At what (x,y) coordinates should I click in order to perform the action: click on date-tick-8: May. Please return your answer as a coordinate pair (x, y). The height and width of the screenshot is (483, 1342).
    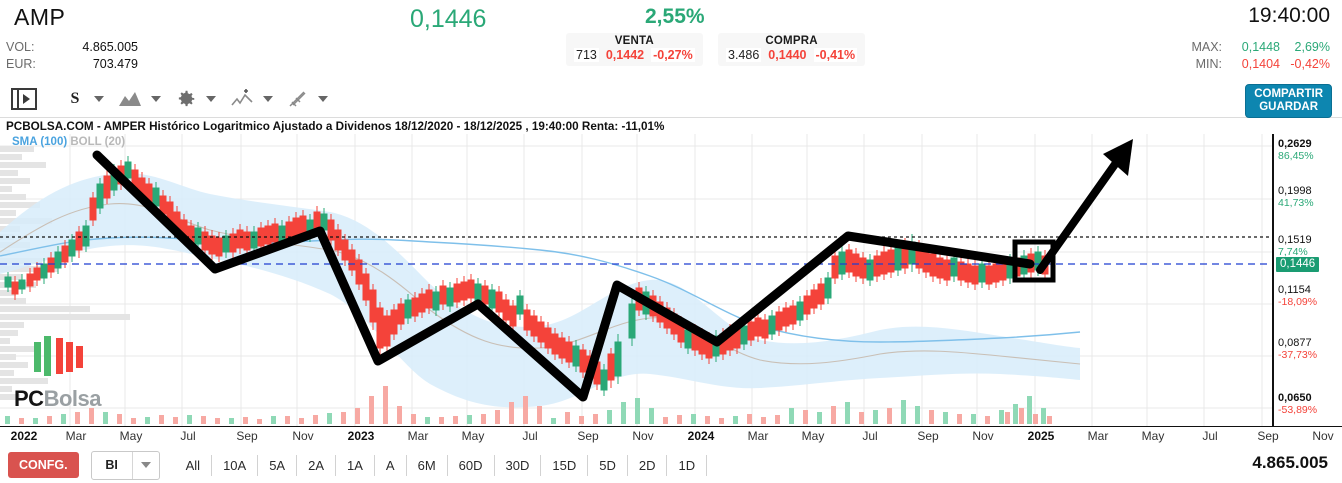
    Looking at the image, I should click on (473, 436).